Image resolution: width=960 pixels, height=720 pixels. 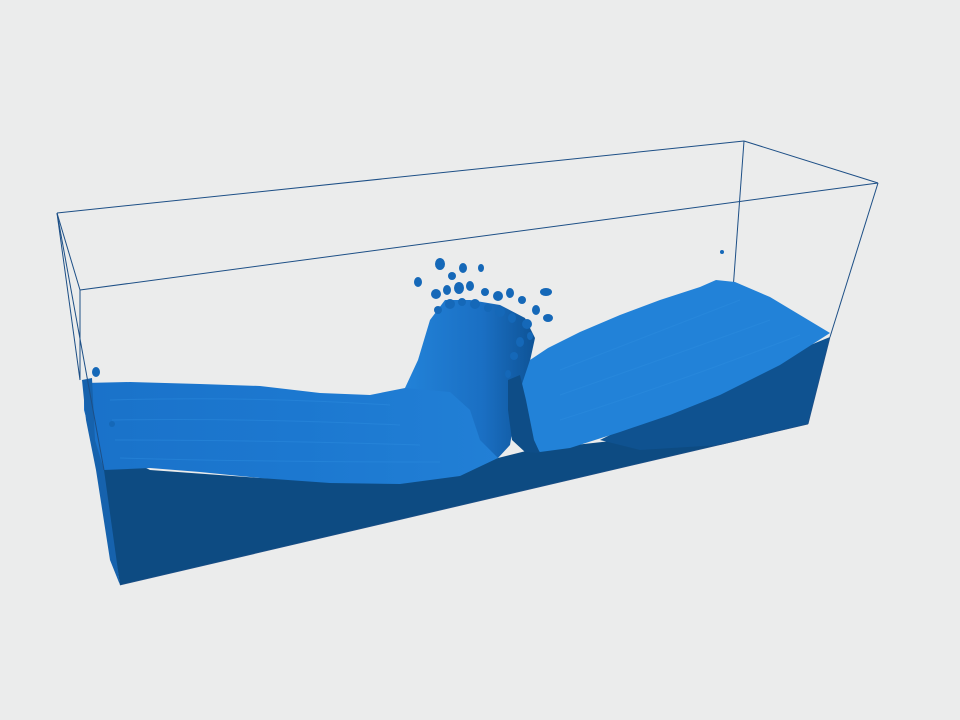 I want to click on wave-trough-shadow, so click(x=524, y=414).